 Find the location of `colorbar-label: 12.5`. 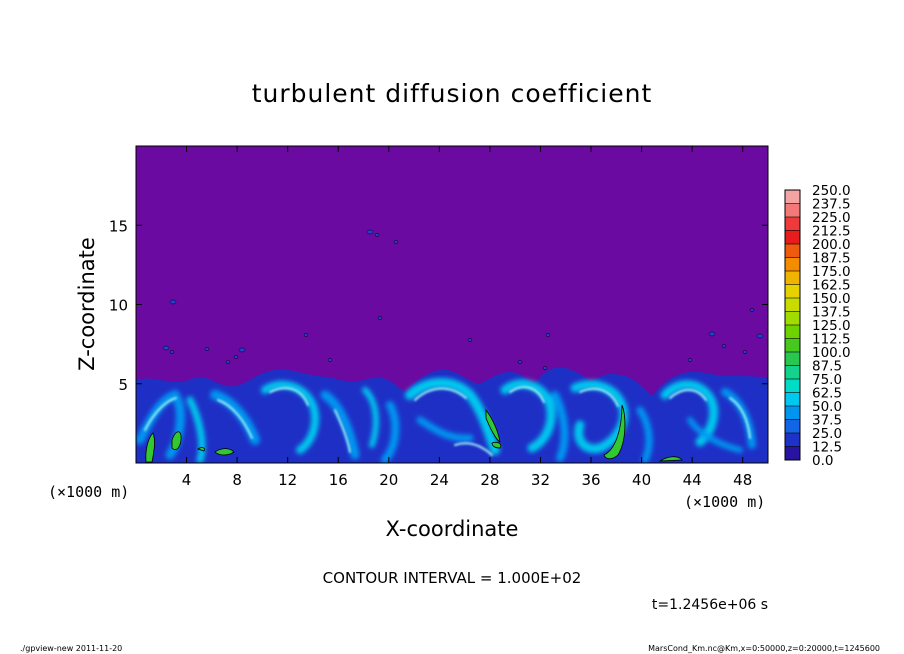

colorbar-label: 12.5 is located at coordinates (827, 448).